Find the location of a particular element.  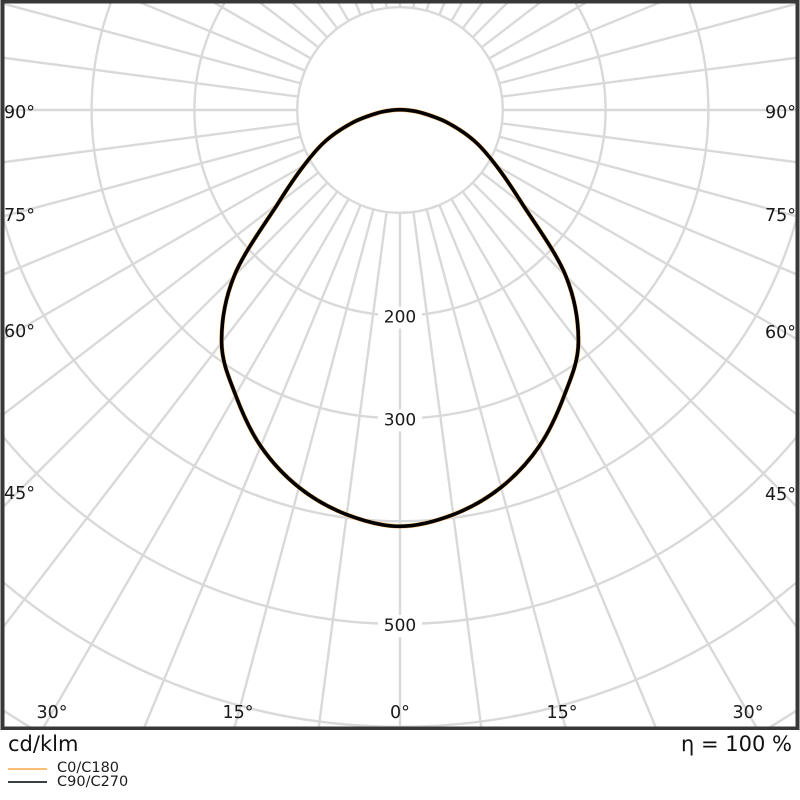

legend-item-c90-c270: C90/C270 is located at coordinates (200, 781).